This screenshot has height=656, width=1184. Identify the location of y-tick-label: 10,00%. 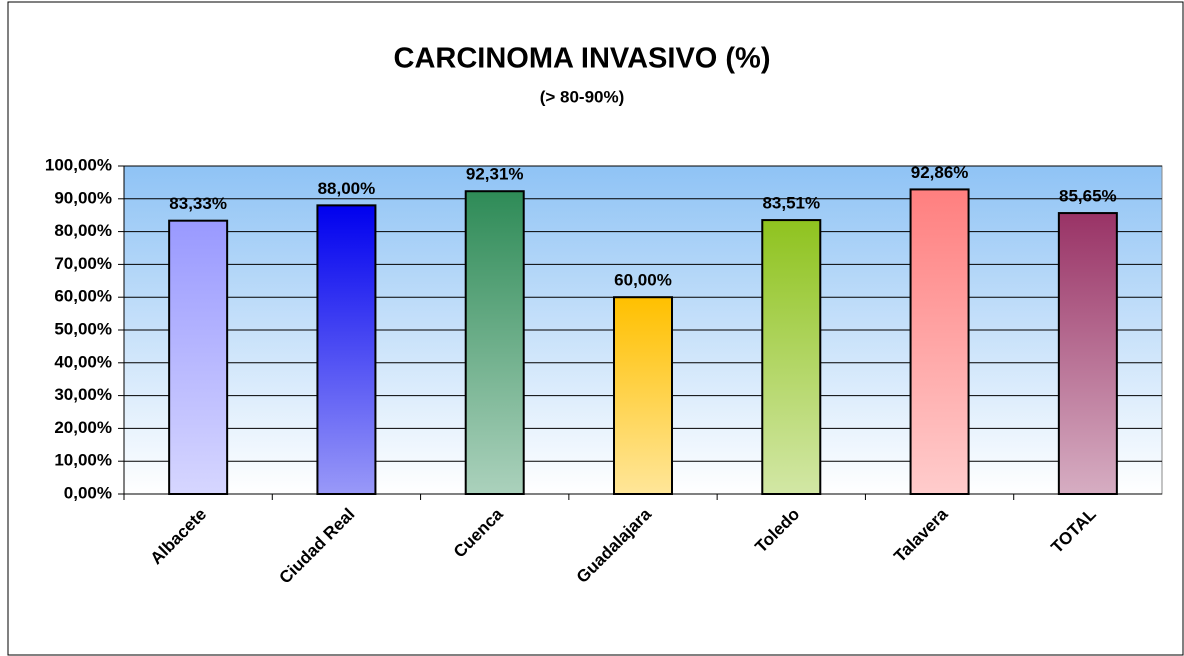
(83, 460).